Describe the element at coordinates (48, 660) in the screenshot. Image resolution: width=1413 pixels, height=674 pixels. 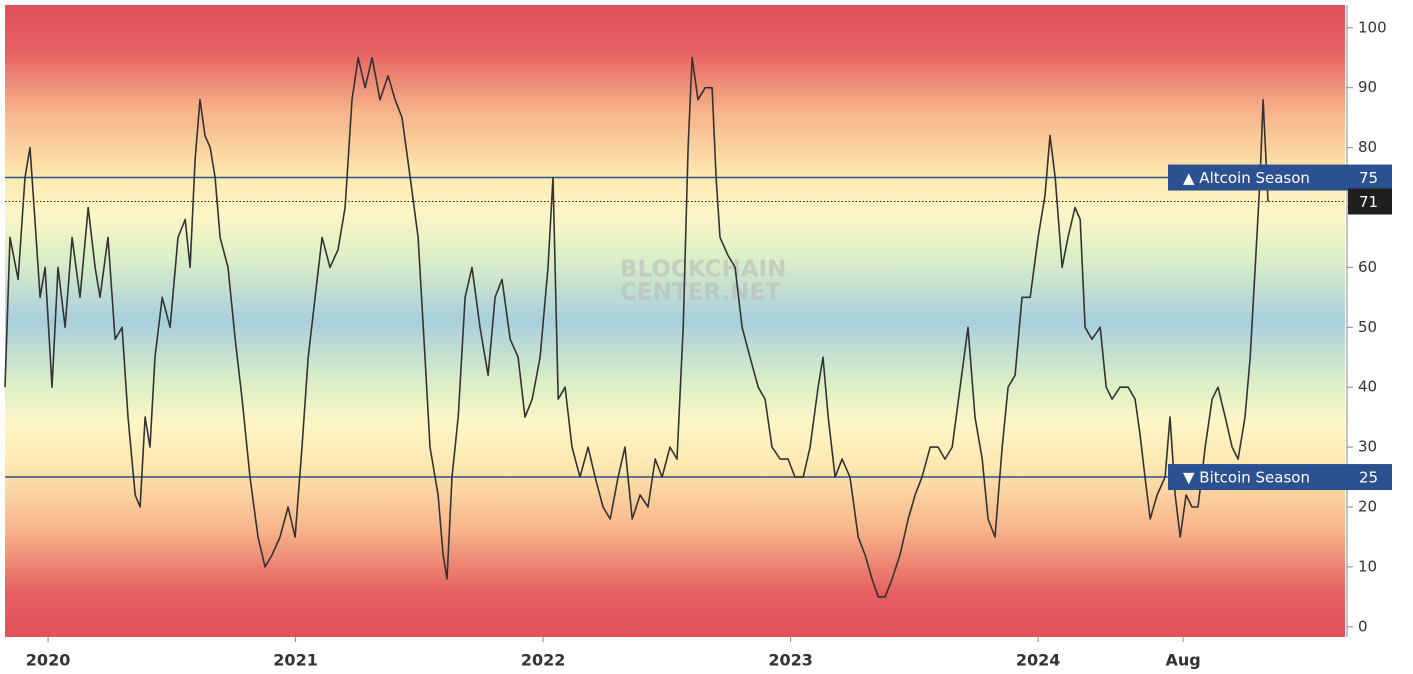
I see `x-tick-label: 2020` at that location.